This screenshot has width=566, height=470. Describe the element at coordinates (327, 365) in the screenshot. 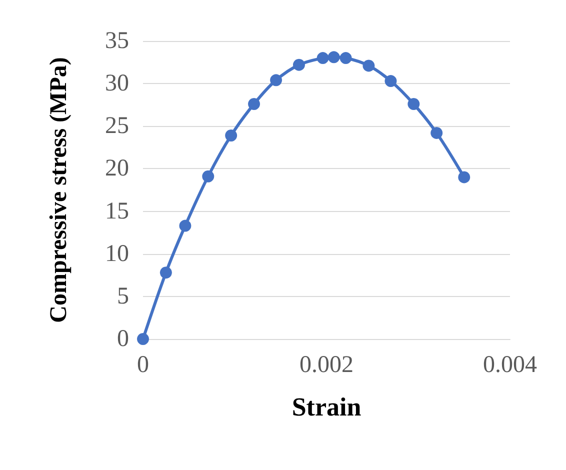

I see `x-tick-label: 0.002` at that location.